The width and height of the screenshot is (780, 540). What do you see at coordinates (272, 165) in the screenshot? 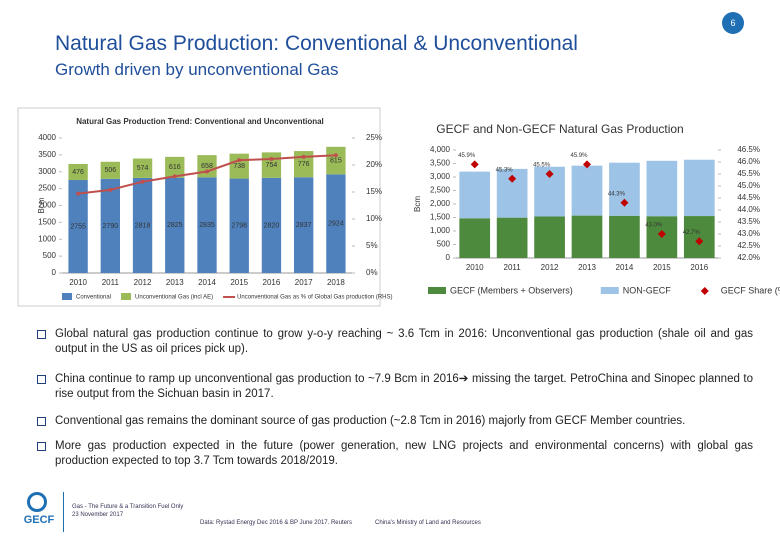
I see `data-label: 754` at bounding box center [272, 165].